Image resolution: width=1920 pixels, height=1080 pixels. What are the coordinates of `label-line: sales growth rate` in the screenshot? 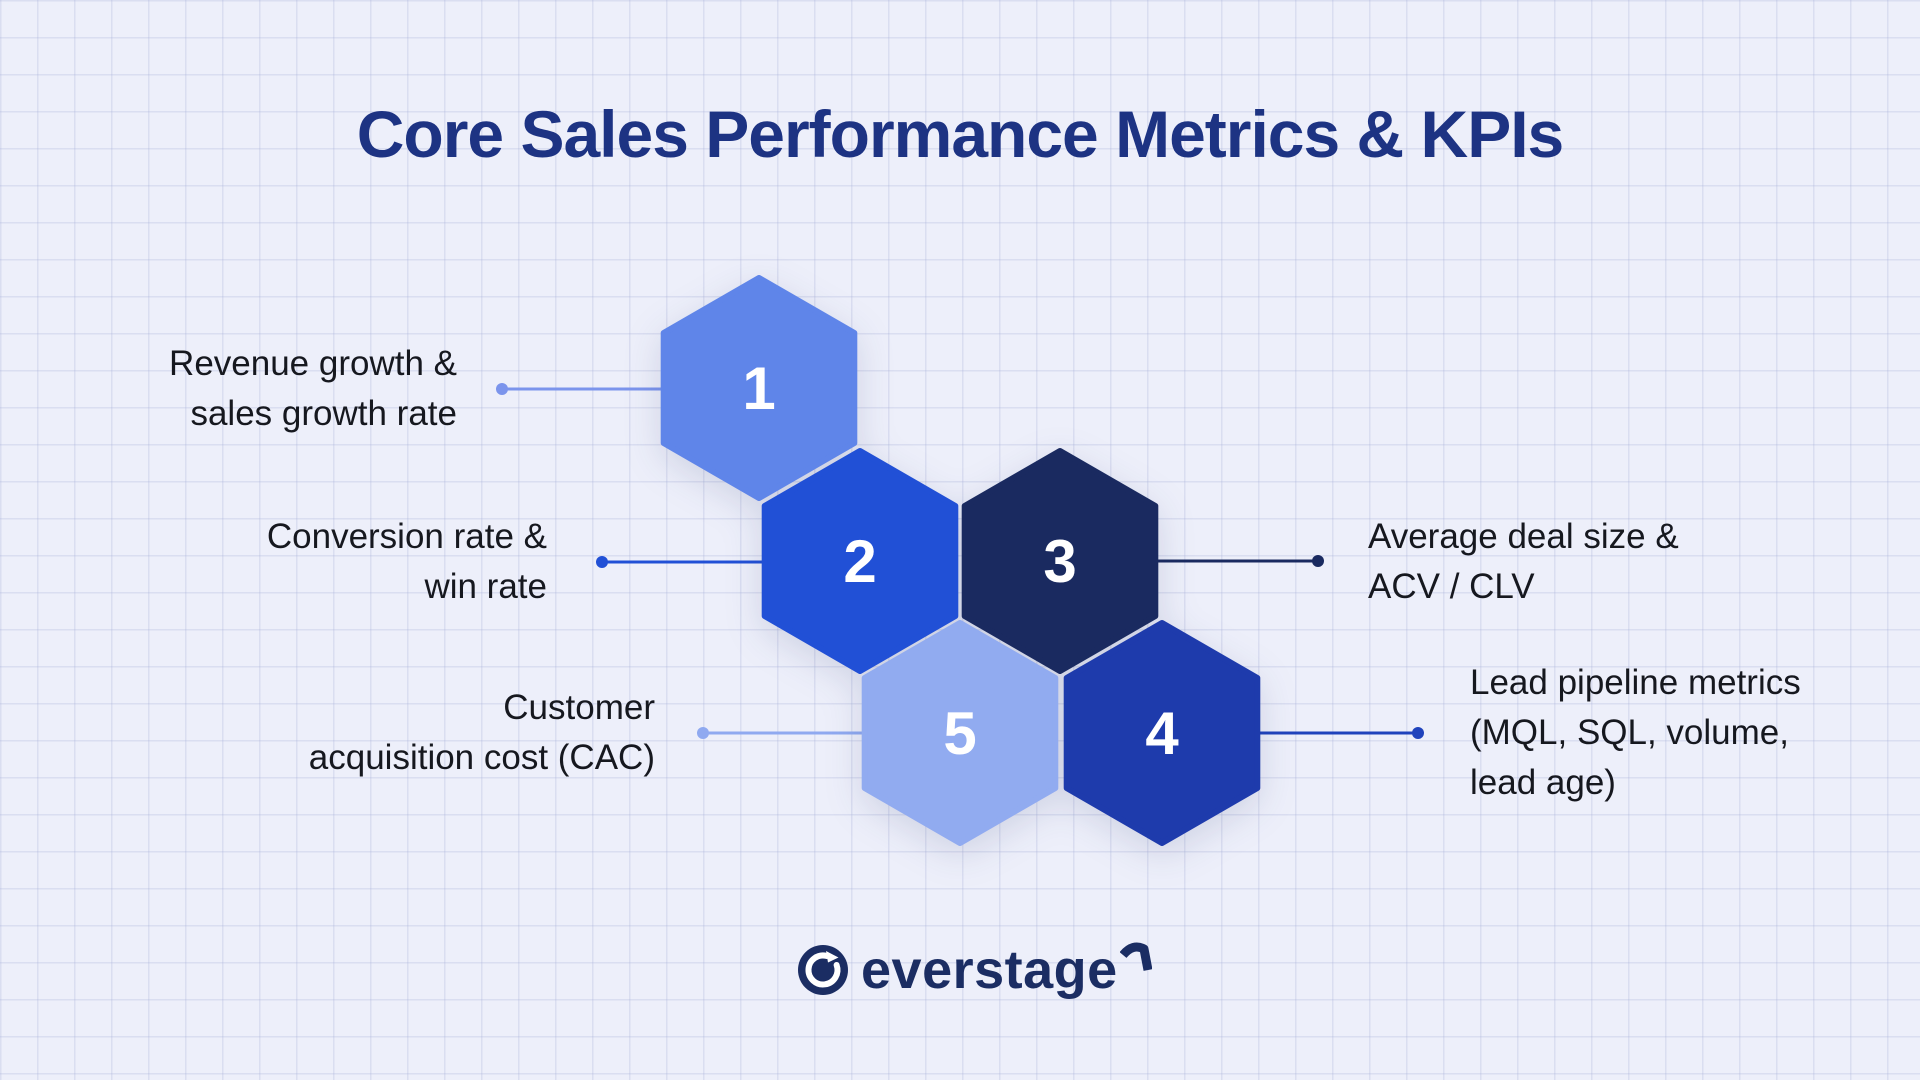 It's located at (323, 413).